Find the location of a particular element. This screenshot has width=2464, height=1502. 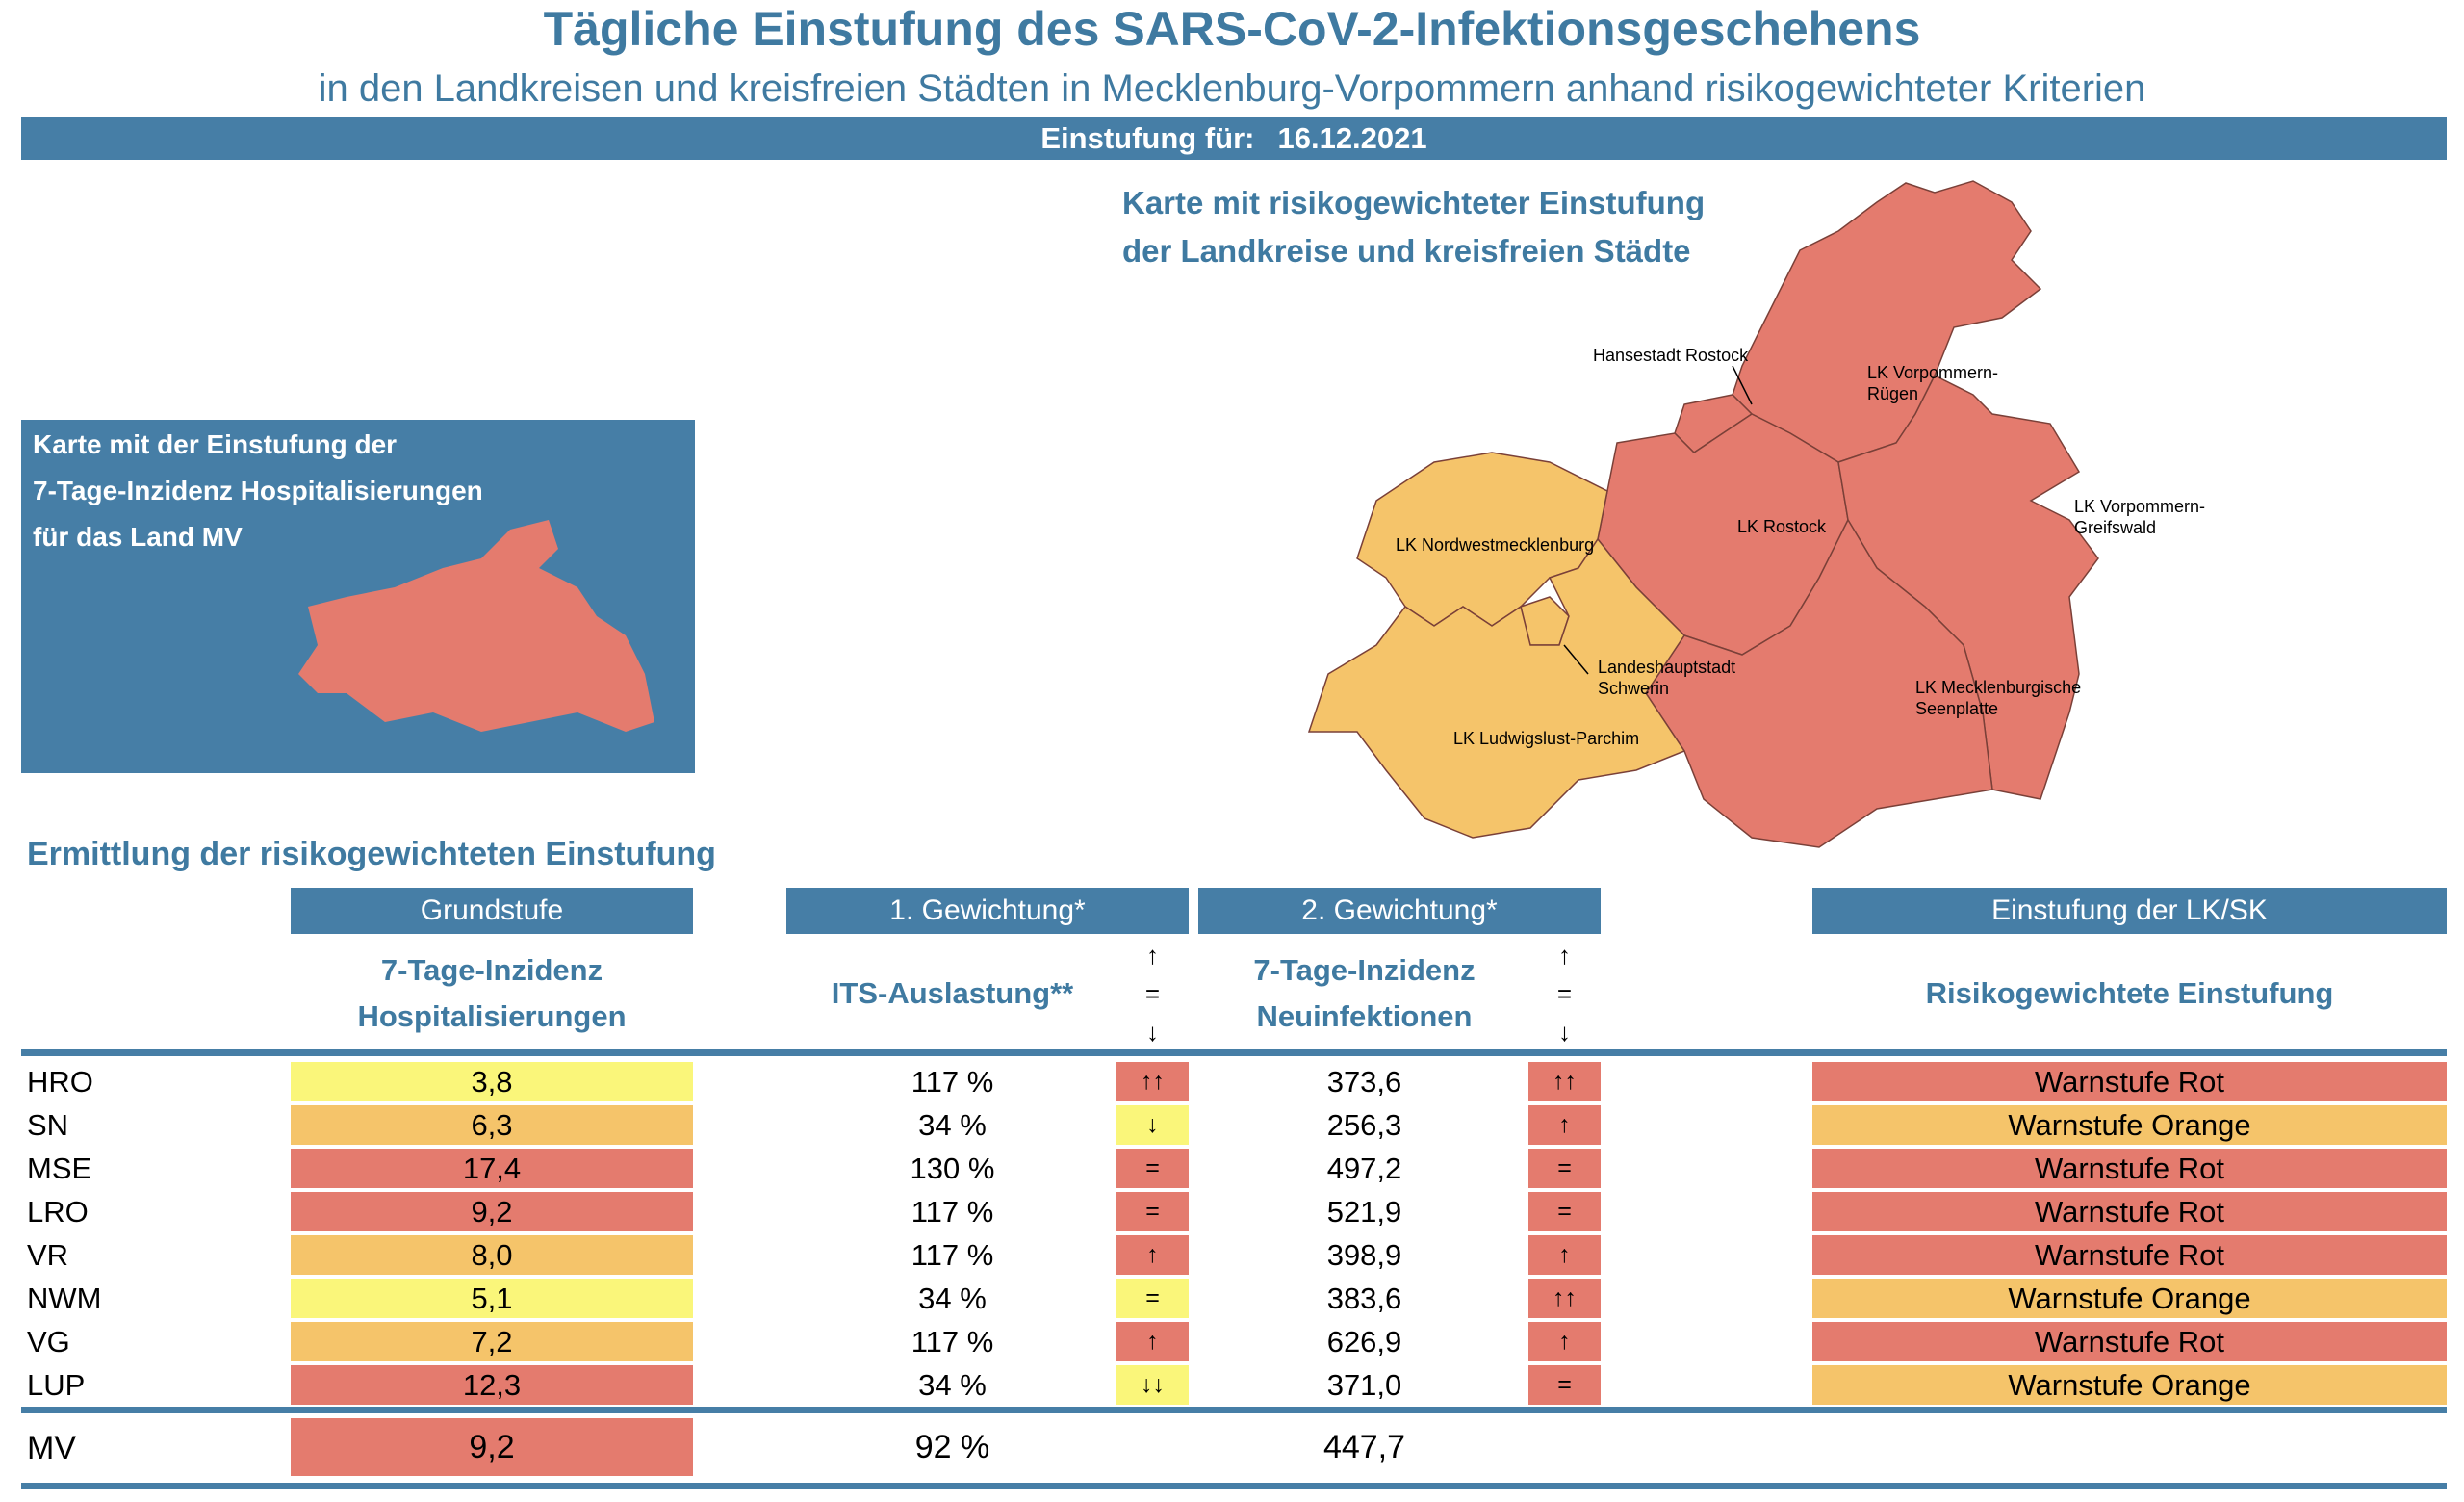

subheader-inz: 7-Tage-Inzidenz Neuinfektionen is located at coordinates (1364, 993).